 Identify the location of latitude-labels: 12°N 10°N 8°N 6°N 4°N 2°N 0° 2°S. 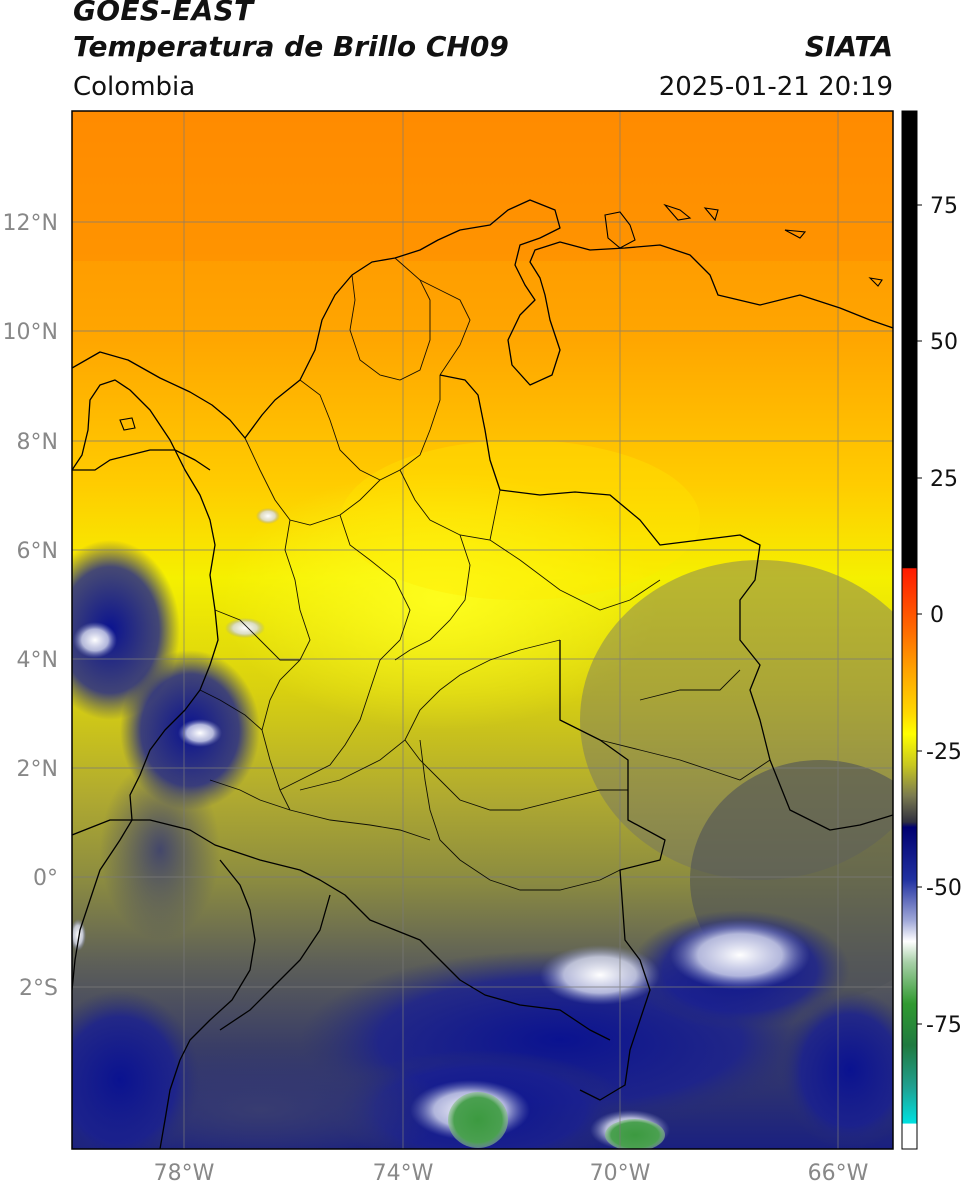
(30, 606).